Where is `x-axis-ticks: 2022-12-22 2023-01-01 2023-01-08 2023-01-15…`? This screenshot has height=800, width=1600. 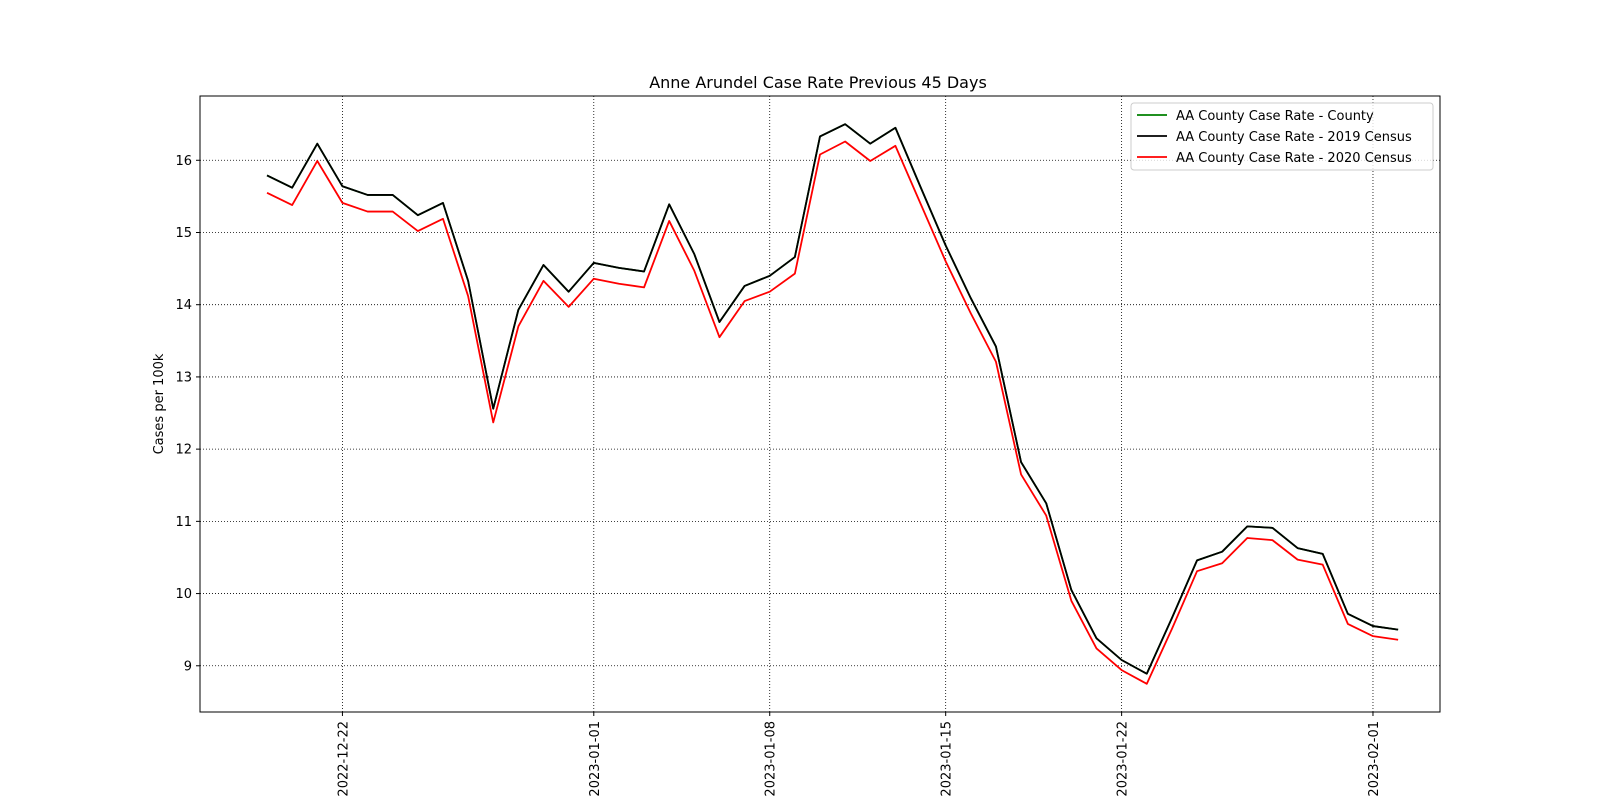 x-axis-ticks: 2022-12-22 2023-01-01 2023-01-08 2023-01-15… is located at coordinates (859, 754).